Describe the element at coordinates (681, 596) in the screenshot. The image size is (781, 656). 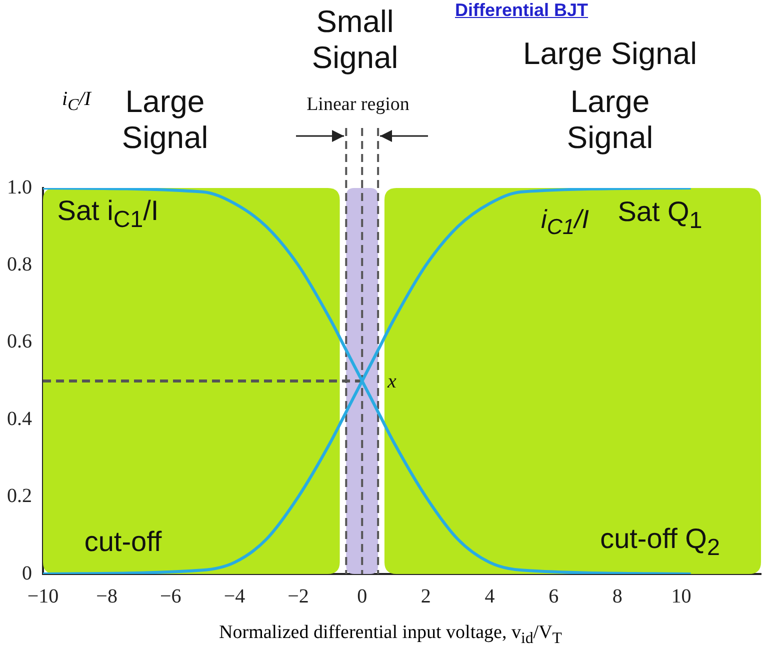
I see `x-tick-label: 10` at that location.